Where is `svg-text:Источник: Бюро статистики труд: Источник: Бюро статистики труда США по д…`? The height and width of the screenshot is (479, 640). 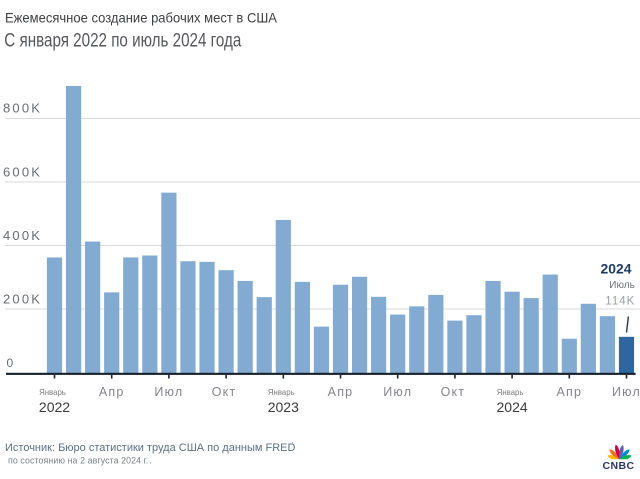 svg-text:Источник: Бюро статистики труд: Источник: Бюро статистики труда США по д… is located at coordinates (150, 448).